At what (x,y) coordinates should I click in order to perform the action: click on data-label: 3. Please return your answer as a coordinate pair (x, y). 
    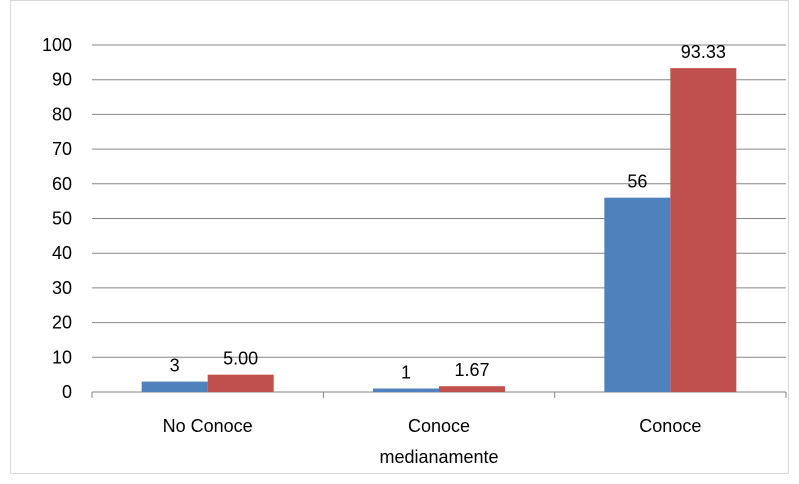
    Looking at the image, I should click on (175, 366).